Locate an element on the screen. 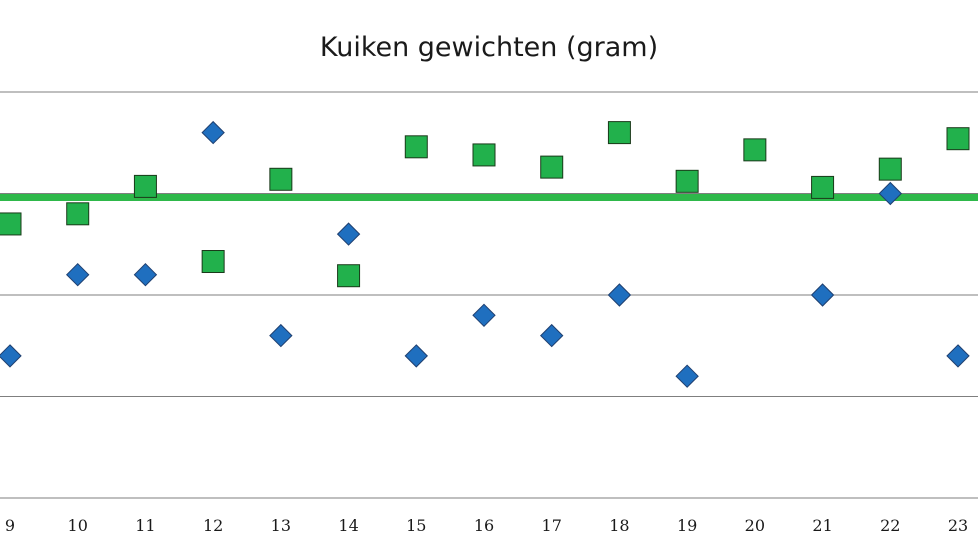 This screenshot has height=550, width=978. x-tick-label: 15 is located at coordinates (416, 525).